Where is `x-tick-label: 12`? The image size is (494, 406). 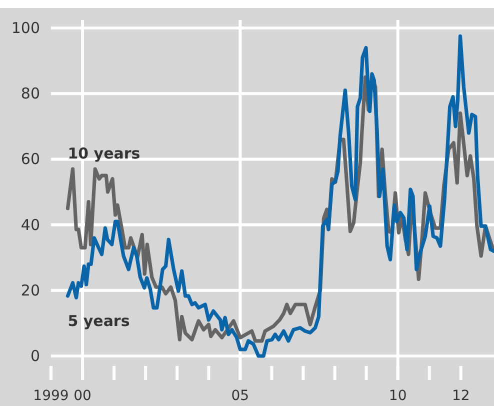 x-tick-label: 12 is located at coordinates (461, 396).